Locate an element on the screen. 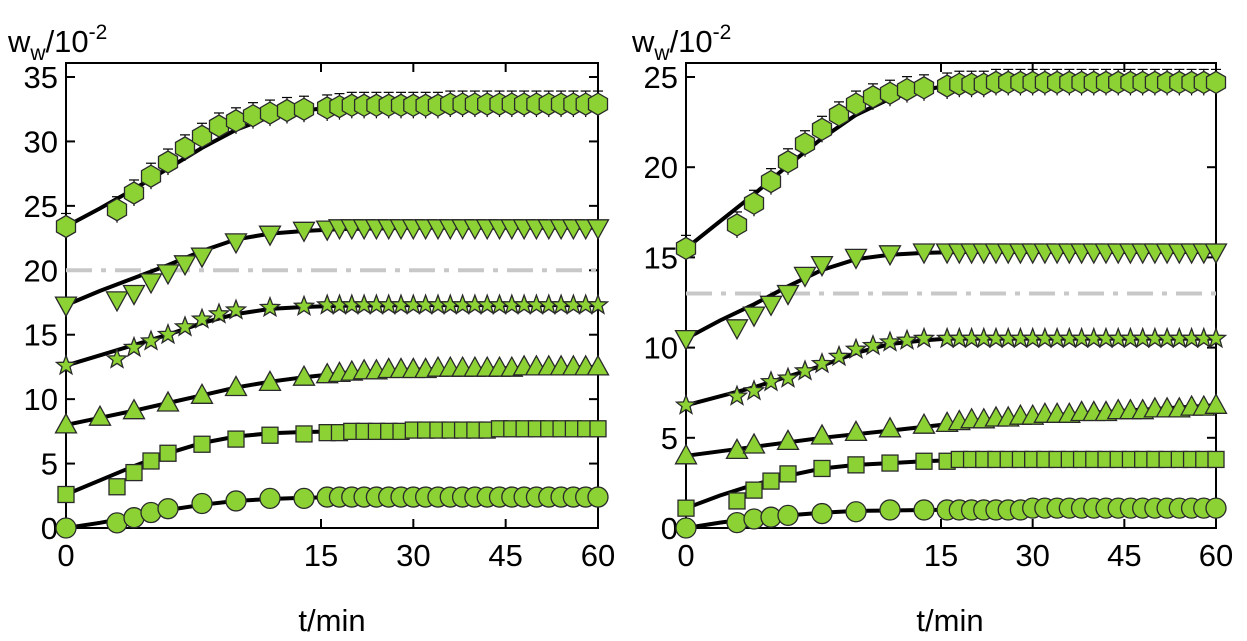 This screenshot has height=641, width=1247. series-circle is located at coordinates (332, 512).